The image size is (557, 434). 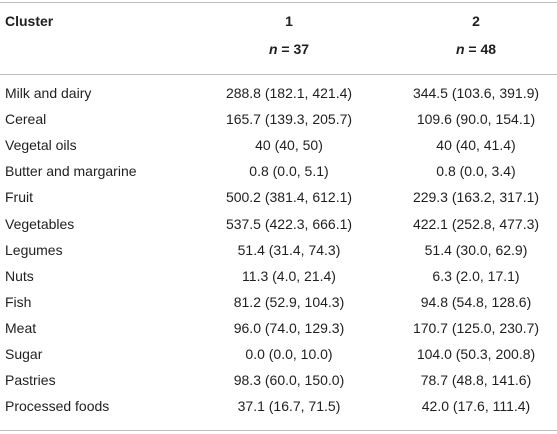 What do you see at coordinates (289, 119) in the screenshot?
I see `cell-cluster-1: 165.7 (139.3, 205.7)` at bounding box center [289, 119].